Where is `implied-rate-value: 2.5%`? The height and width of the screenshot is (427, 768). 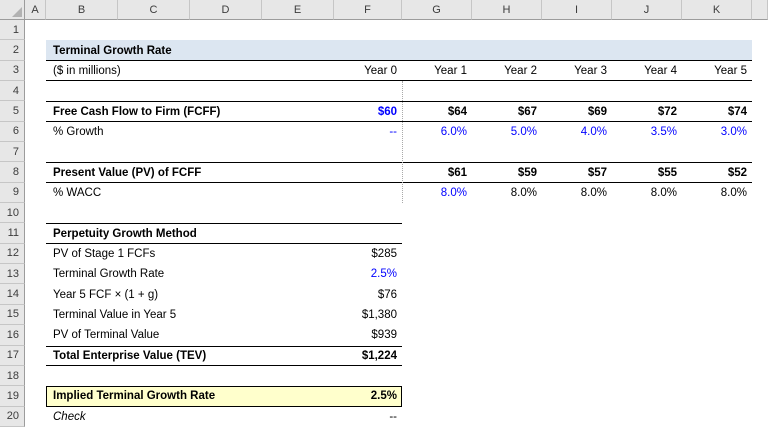 implied-rate-value: 2.5% is located at coordinates (383, 396).